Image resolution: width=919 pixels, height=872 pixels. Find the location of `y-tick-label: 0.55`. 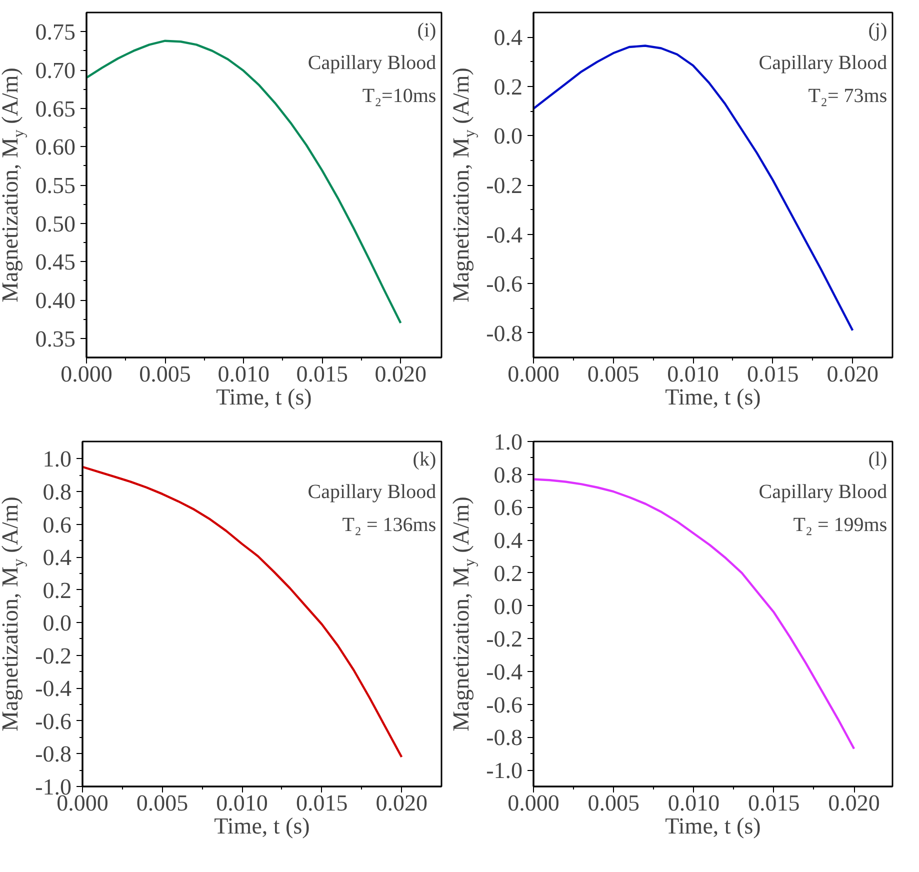

y-tick-label: 0.55 is located at coordinates (55, 185).